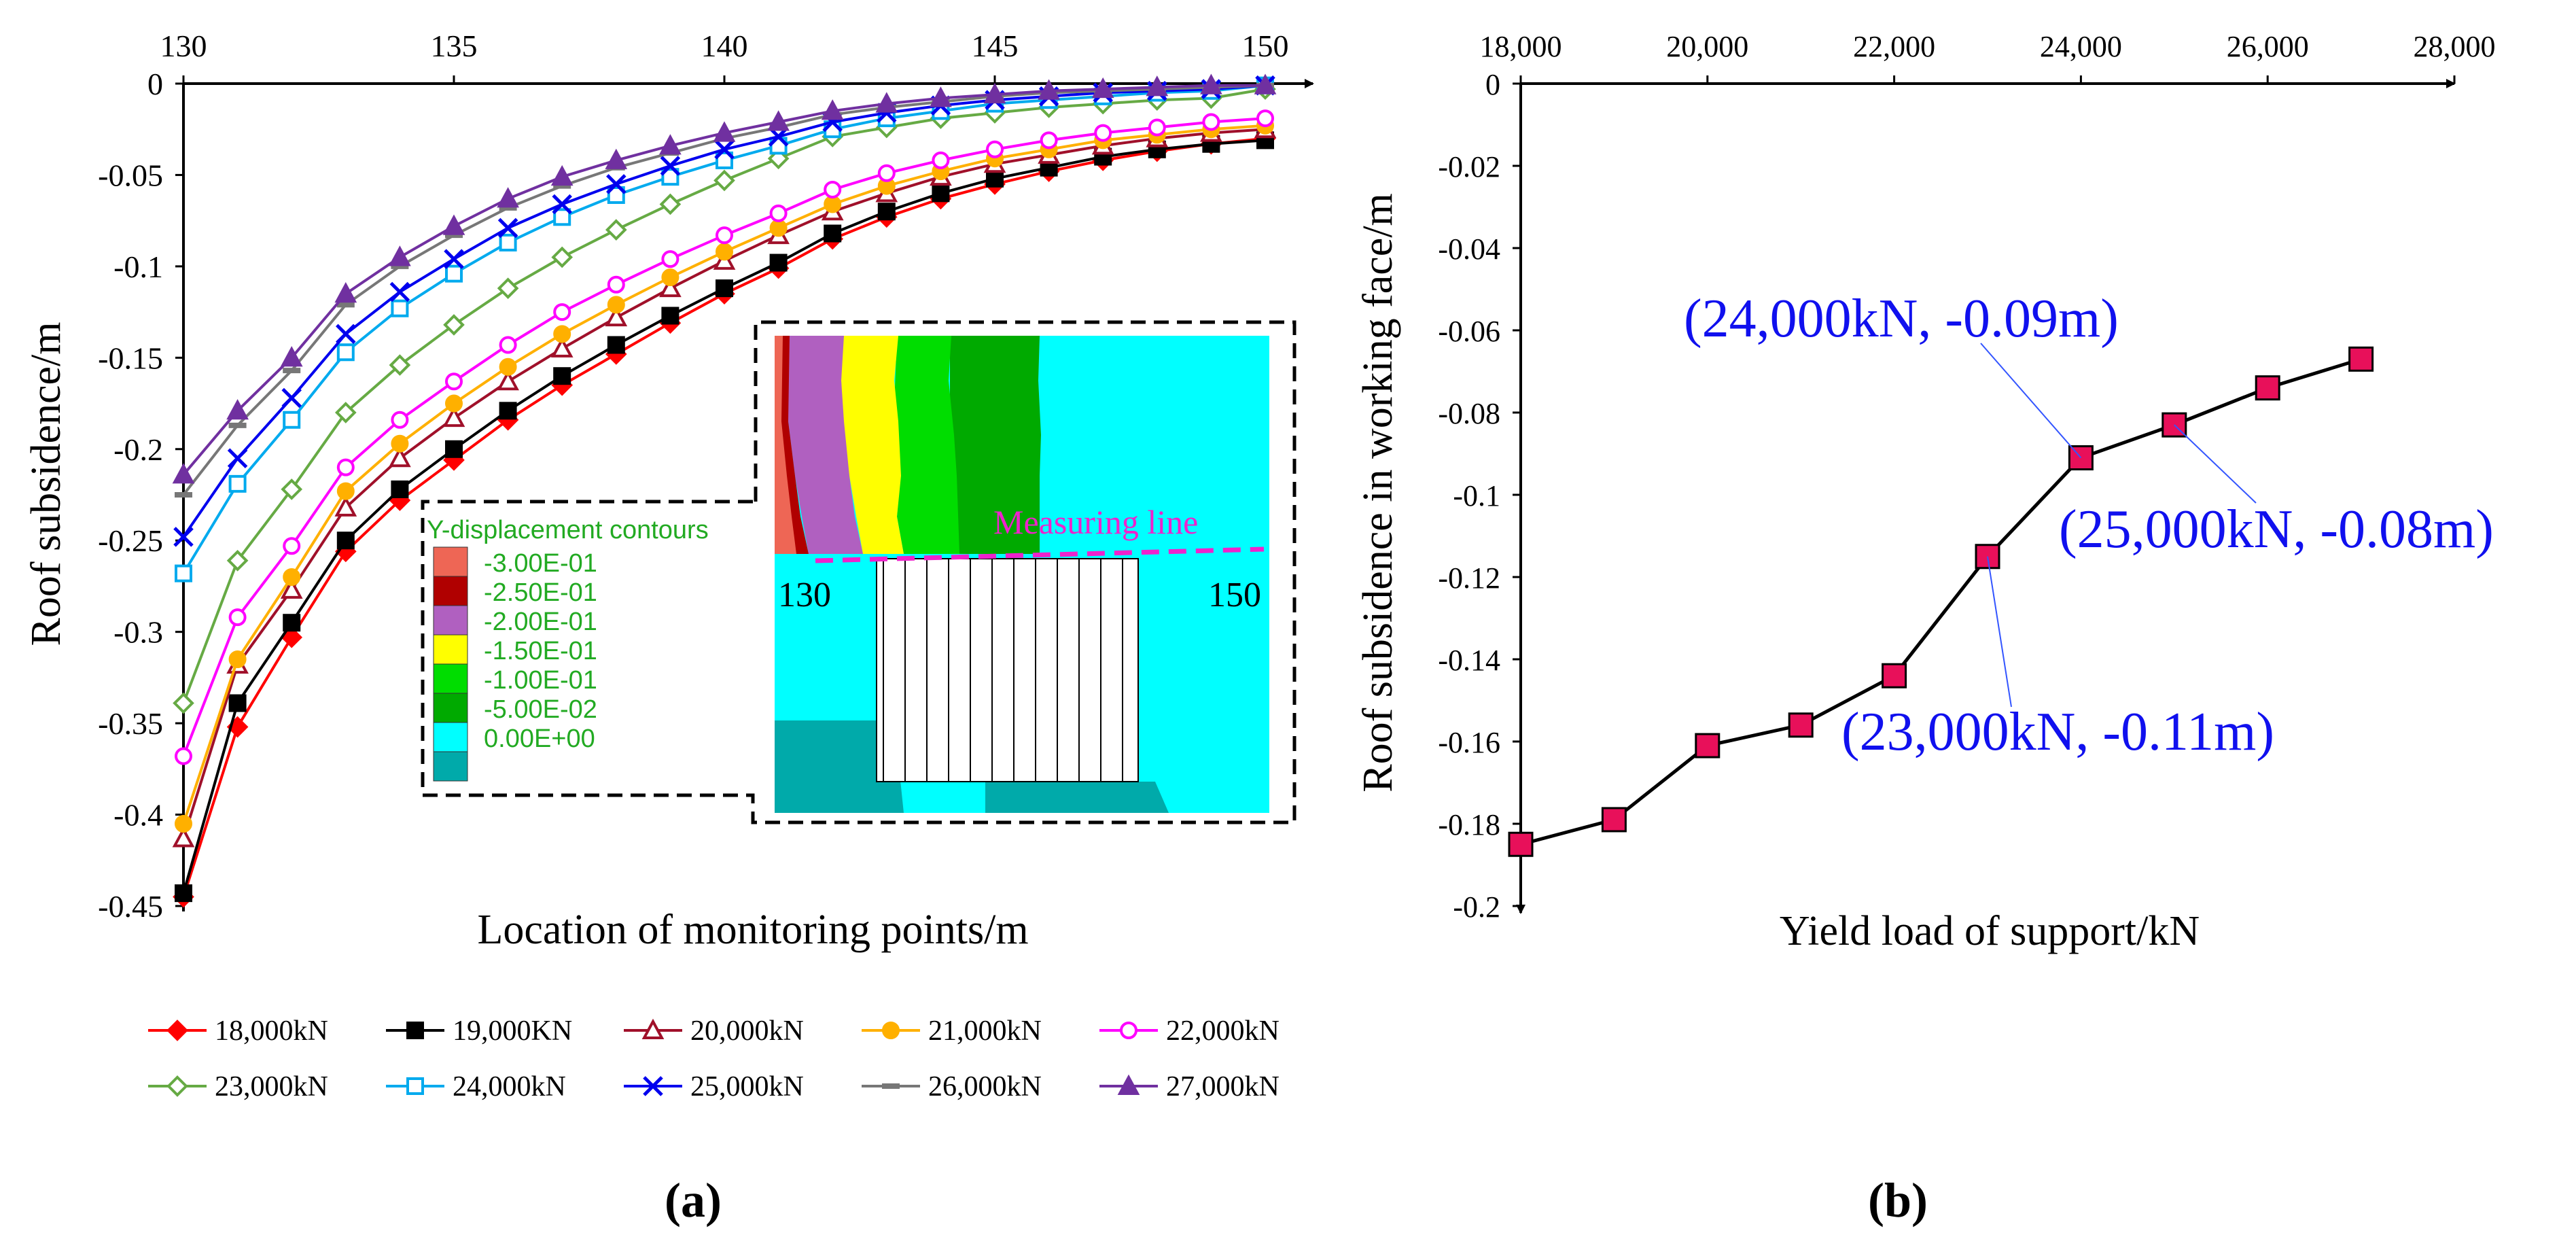 The image size is (2576, 1254). I want to click on panel-b-y-tick-label: -0.14, so click(1469, 660).